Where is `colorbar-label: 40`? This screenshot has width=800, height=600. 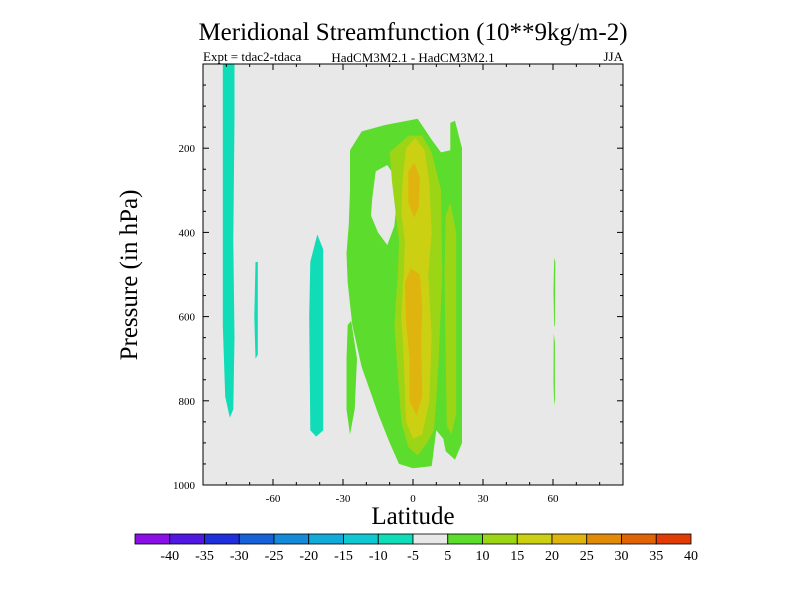 colorbar-label: 40 is located at coordinates (691, 556).